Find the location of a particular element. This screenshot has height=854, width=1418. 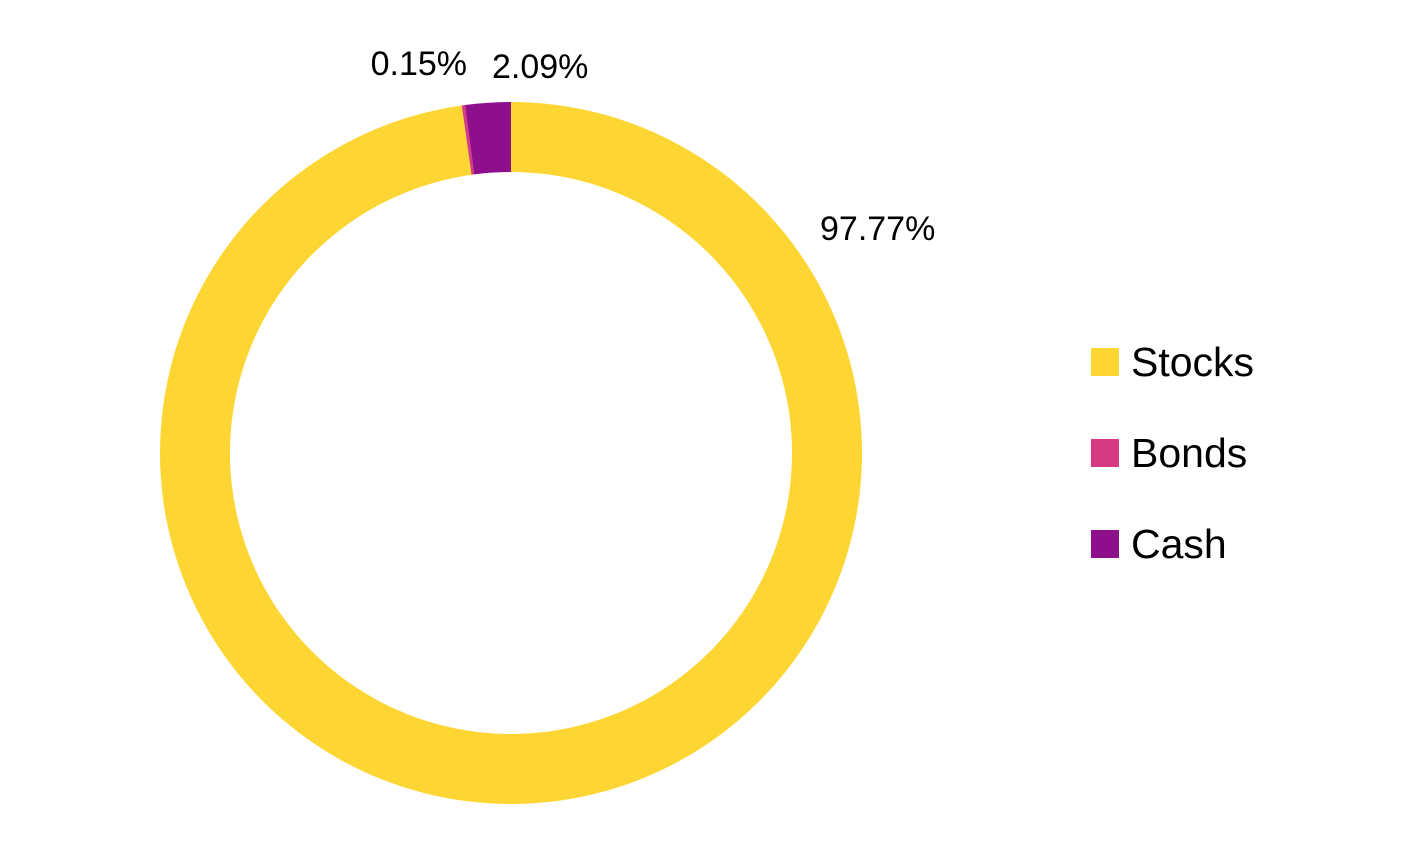

legend-swatch-cash is located at coordinates (1105, 544).